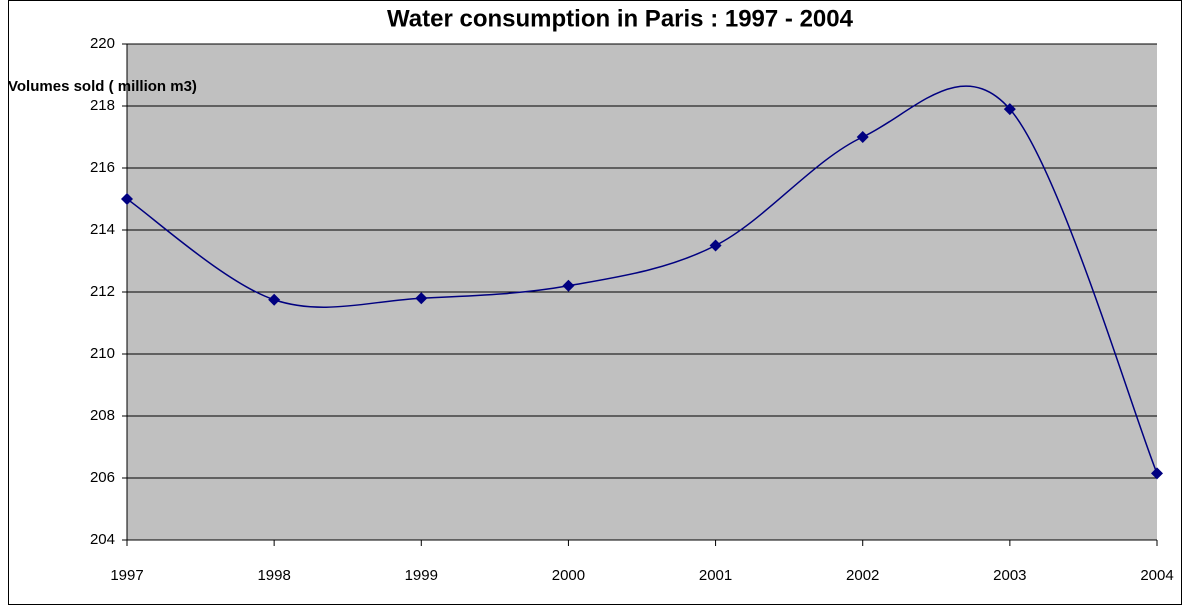 This screenshot has height=607, width=1183. What do you see at coordinates (620, 18) in the screenshot?
I see `chart-title: Water consumption in Paris : 1997 - 2004` at bounding box center [620, 18].